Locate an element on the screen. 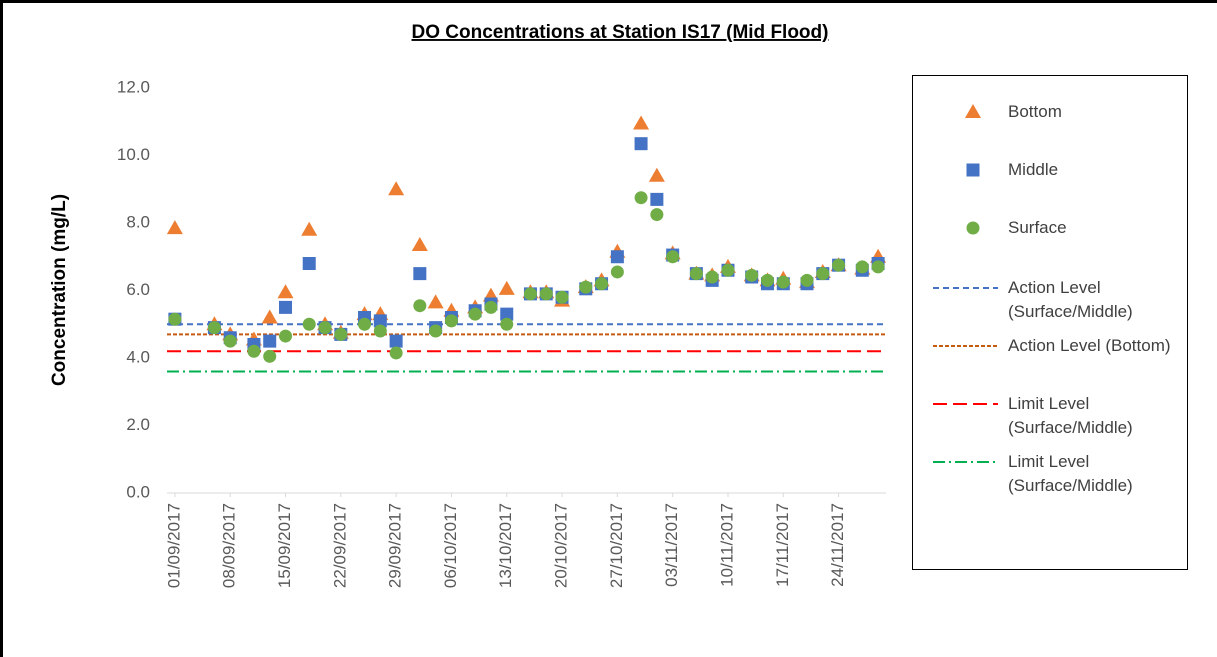 The height and width of the screenshot is (657, 1217). x-tick-label: 10/11/2017 is located at coordinates (726, 545).